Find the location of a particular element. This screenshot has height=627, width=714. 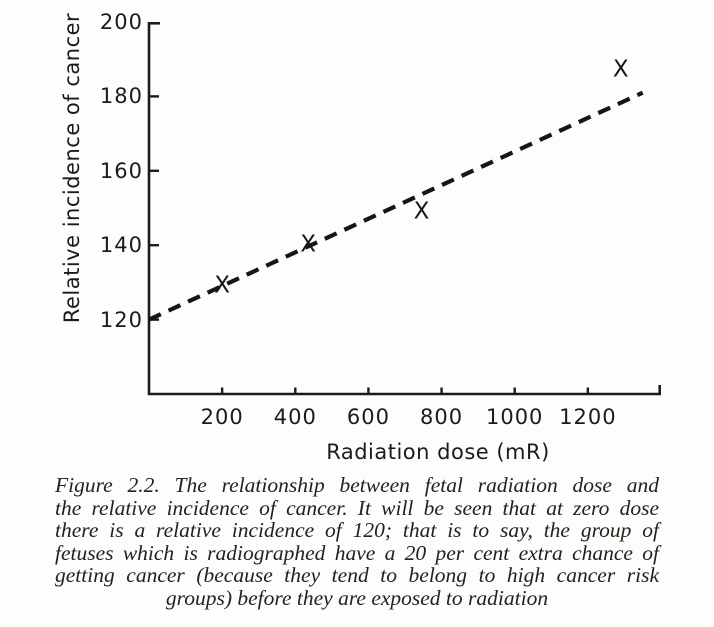

x-tick-label: 600 is located at coordinates (368, 417).